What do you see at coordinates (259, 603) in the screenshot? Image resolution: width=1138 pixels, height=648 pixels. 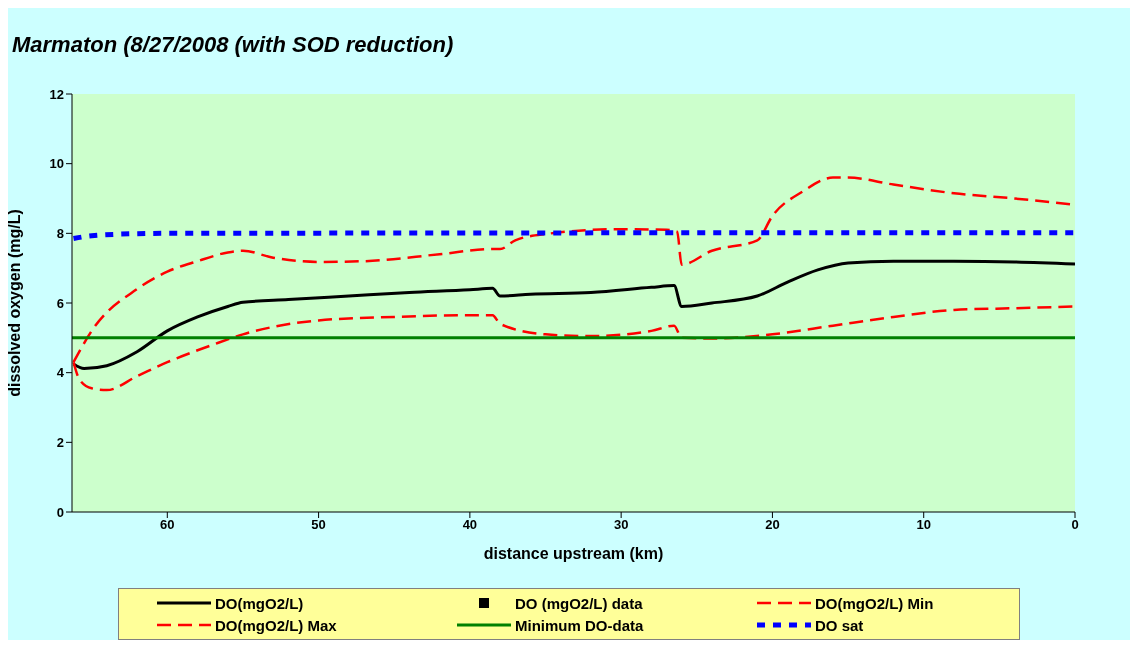 I see `legend-label: DO(mgO2/L)` at bounding box center [259, 603].